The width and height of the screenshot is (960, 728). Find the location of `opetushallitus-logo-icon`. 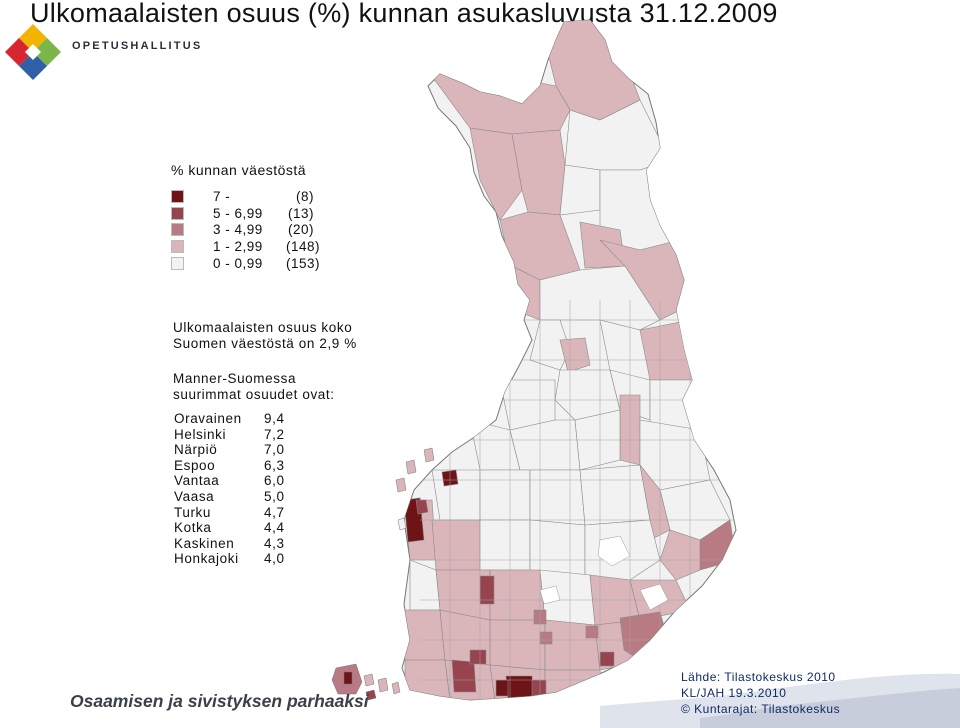

opetushallitus-logo-icon is located at coordinates (33, 52).